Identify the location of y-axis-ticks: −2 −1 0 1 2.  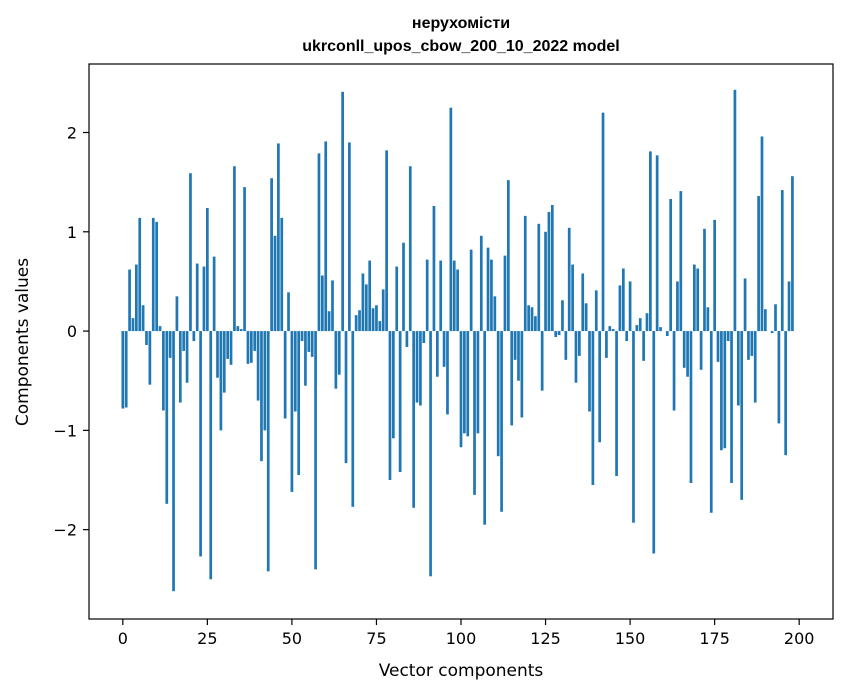
(71, 332).